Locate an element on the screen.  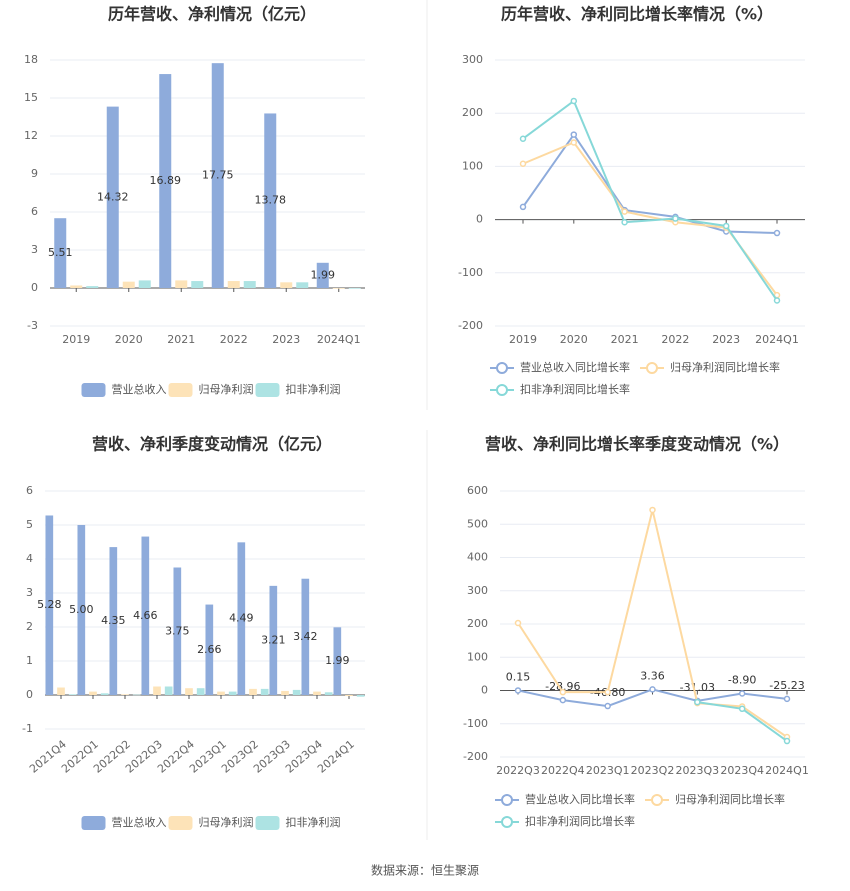
chart-title: 历年营收、净利同比增长率情况（%） is located at coordinates (637, 14).